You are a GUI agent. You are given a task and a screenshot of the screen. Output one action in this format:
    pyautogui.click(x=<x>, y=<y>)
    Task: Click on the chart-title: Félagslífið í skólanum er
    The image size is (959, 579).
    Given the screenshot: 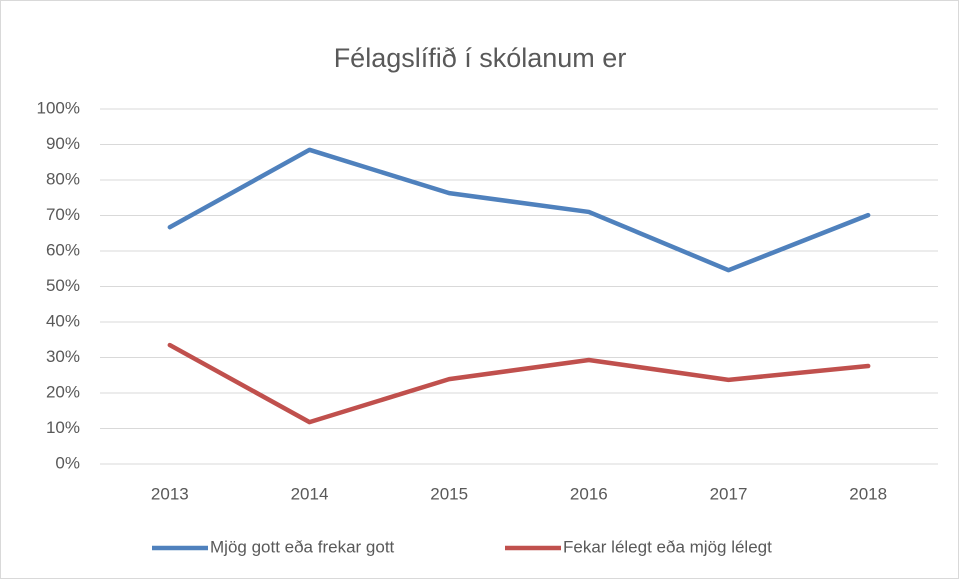 What is the action you would take?
    pyautogui.click(x=480, y=58)
    